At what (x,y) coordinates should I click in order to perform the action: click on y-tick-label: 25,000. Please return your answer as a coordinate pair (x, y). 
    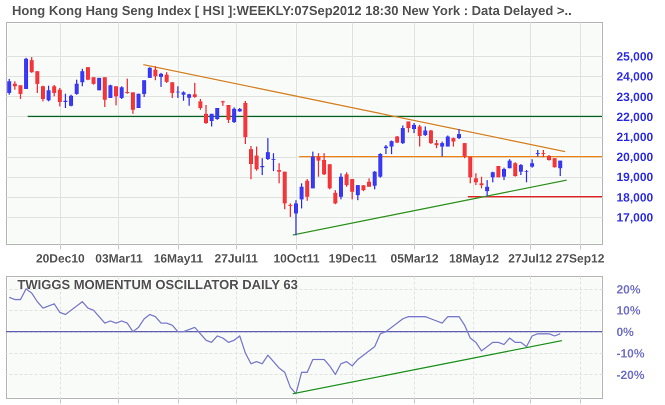
    Looking at the image, I should click on (635, 57).